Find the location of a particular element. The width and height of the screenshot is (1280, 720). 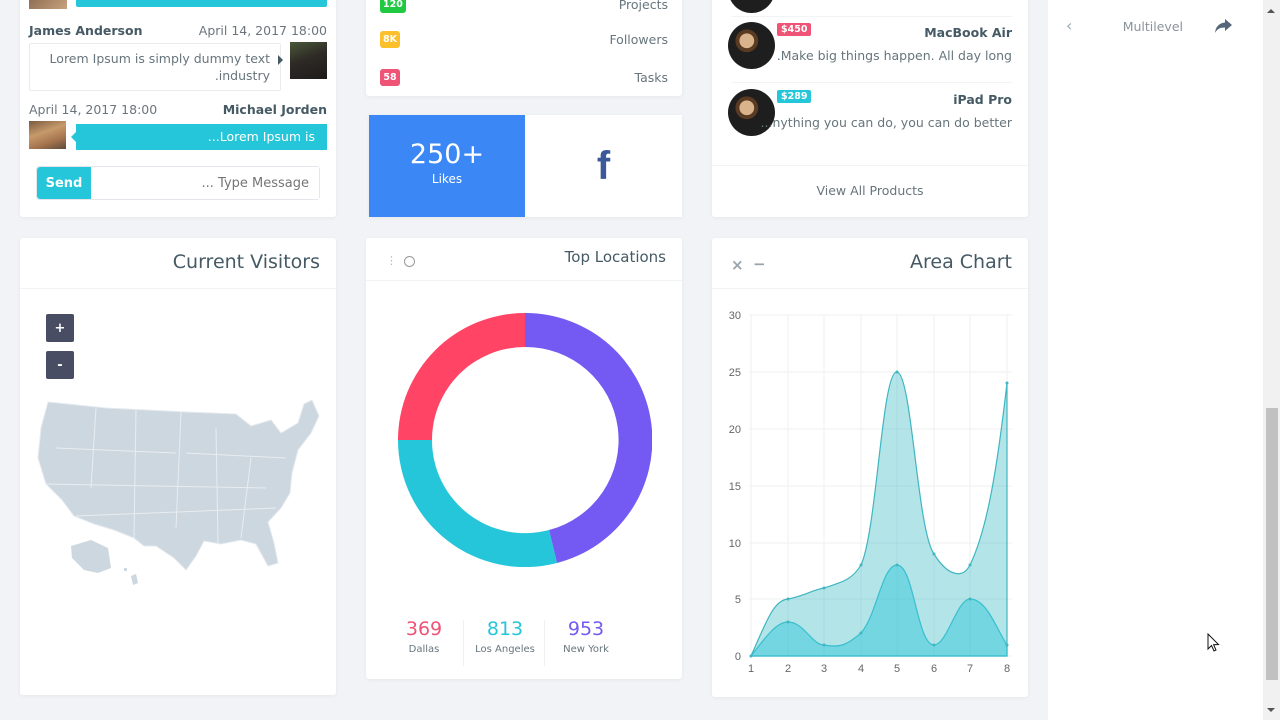

likes-count: 250+ is located at coordinates (447, 154).